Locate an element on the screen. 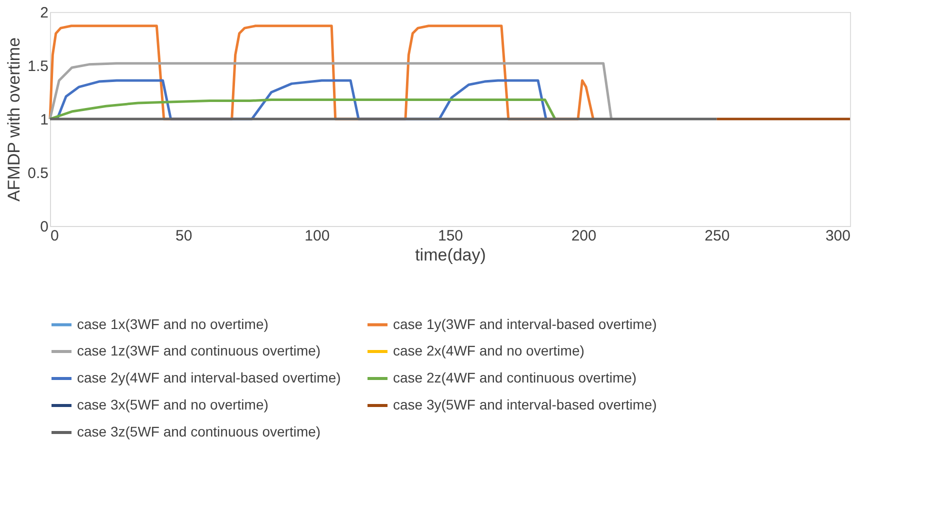 The width and height of the screenshot is (938, 526). legend-label: case 1z(3WF and continuous overtime) is located at coordinates (199, 350).